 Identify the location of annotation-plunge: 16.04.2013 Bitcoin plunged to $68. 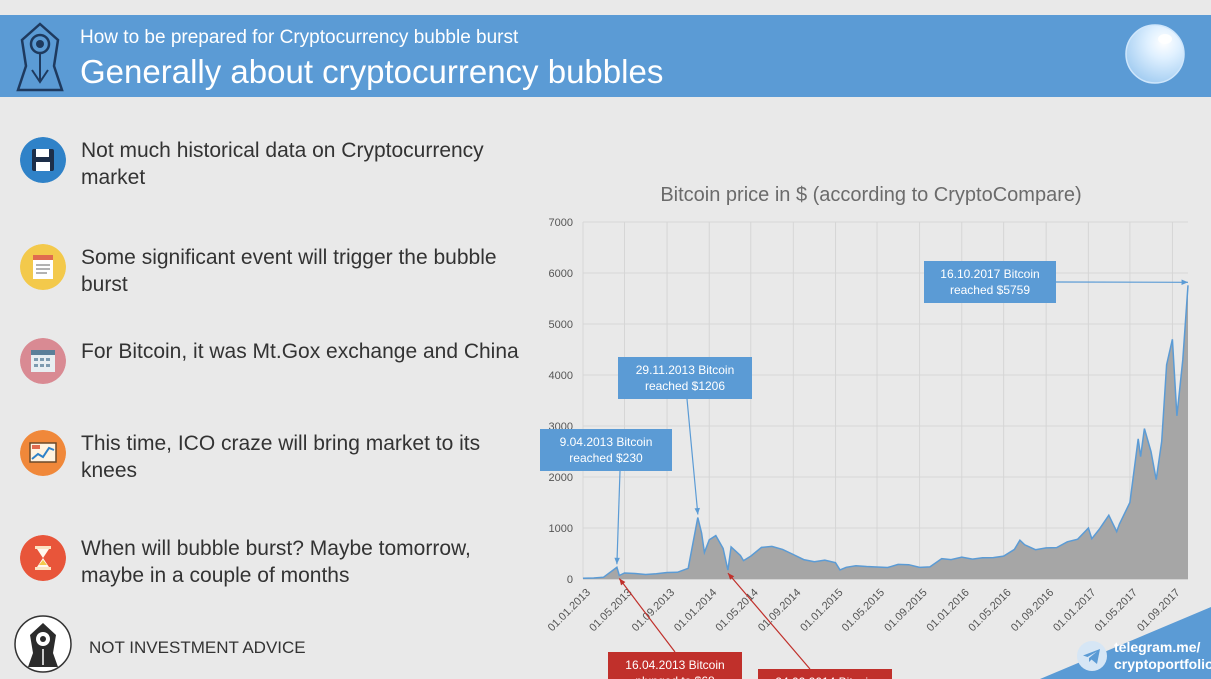
(675, 628).